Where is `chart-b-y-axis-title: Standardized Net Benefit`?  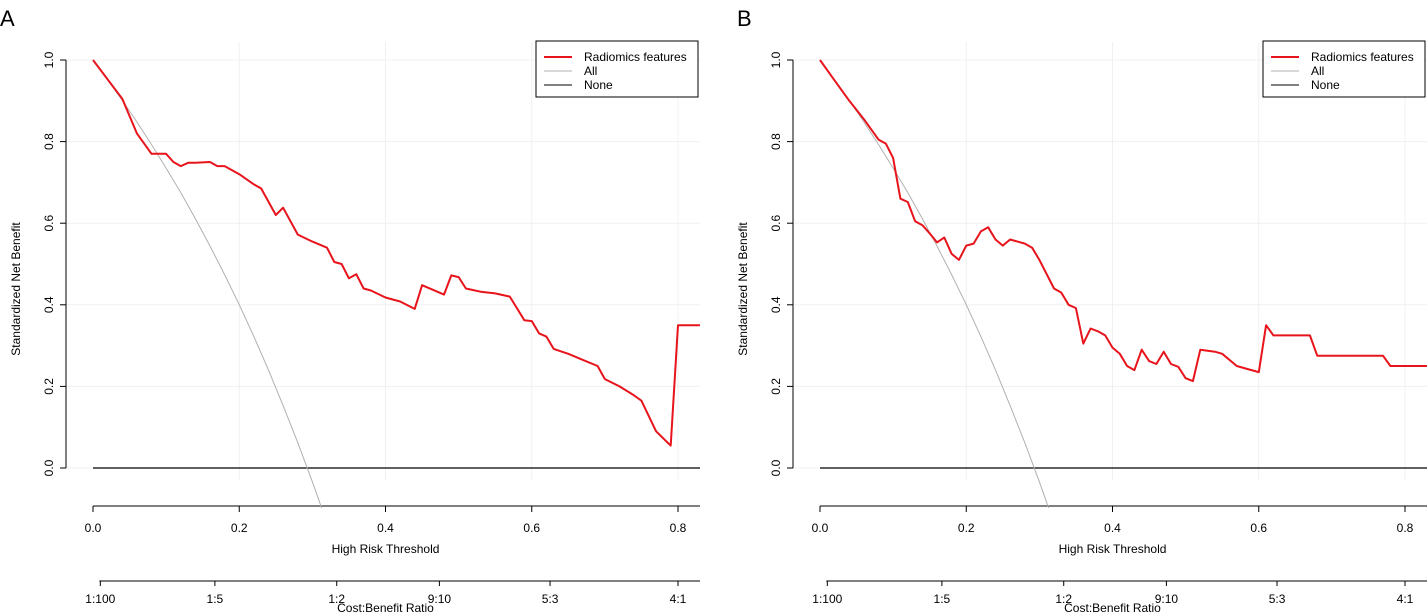
chart-b-y-axis-title: Standardized Net Benefit is located at coordinates (743, 289).